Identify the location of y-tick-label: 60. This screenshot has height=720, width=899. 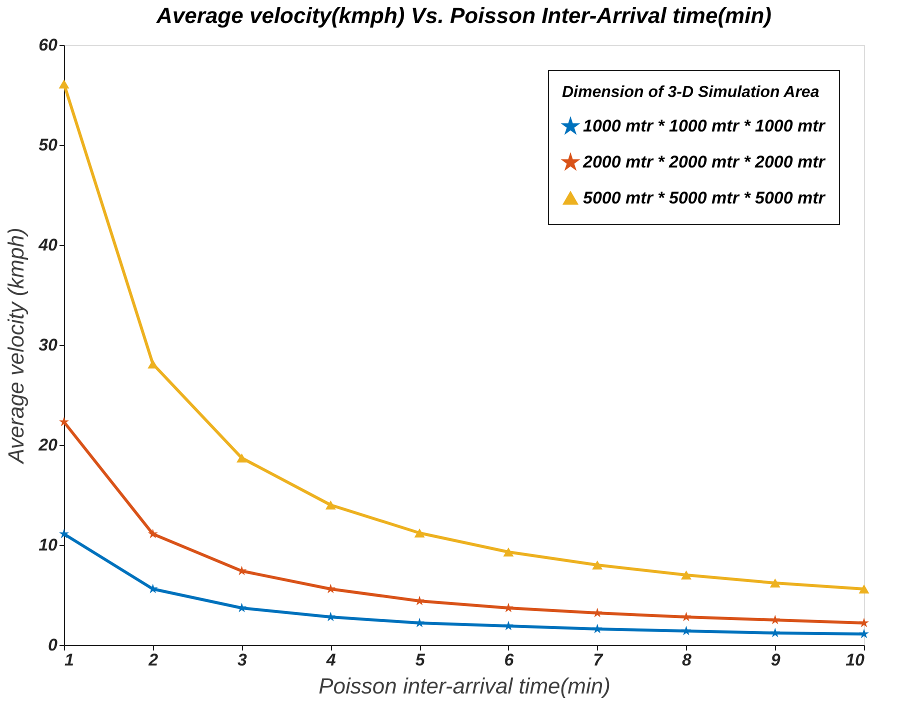
(48, 45).